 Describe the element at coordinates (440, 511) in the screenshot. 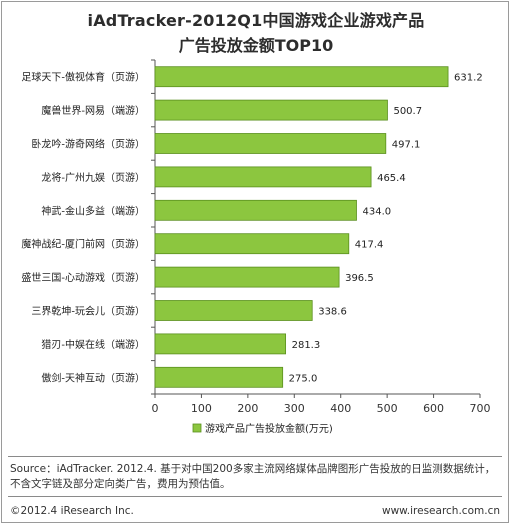

I see `website-link: www.iresearch.com.cn` at that location.